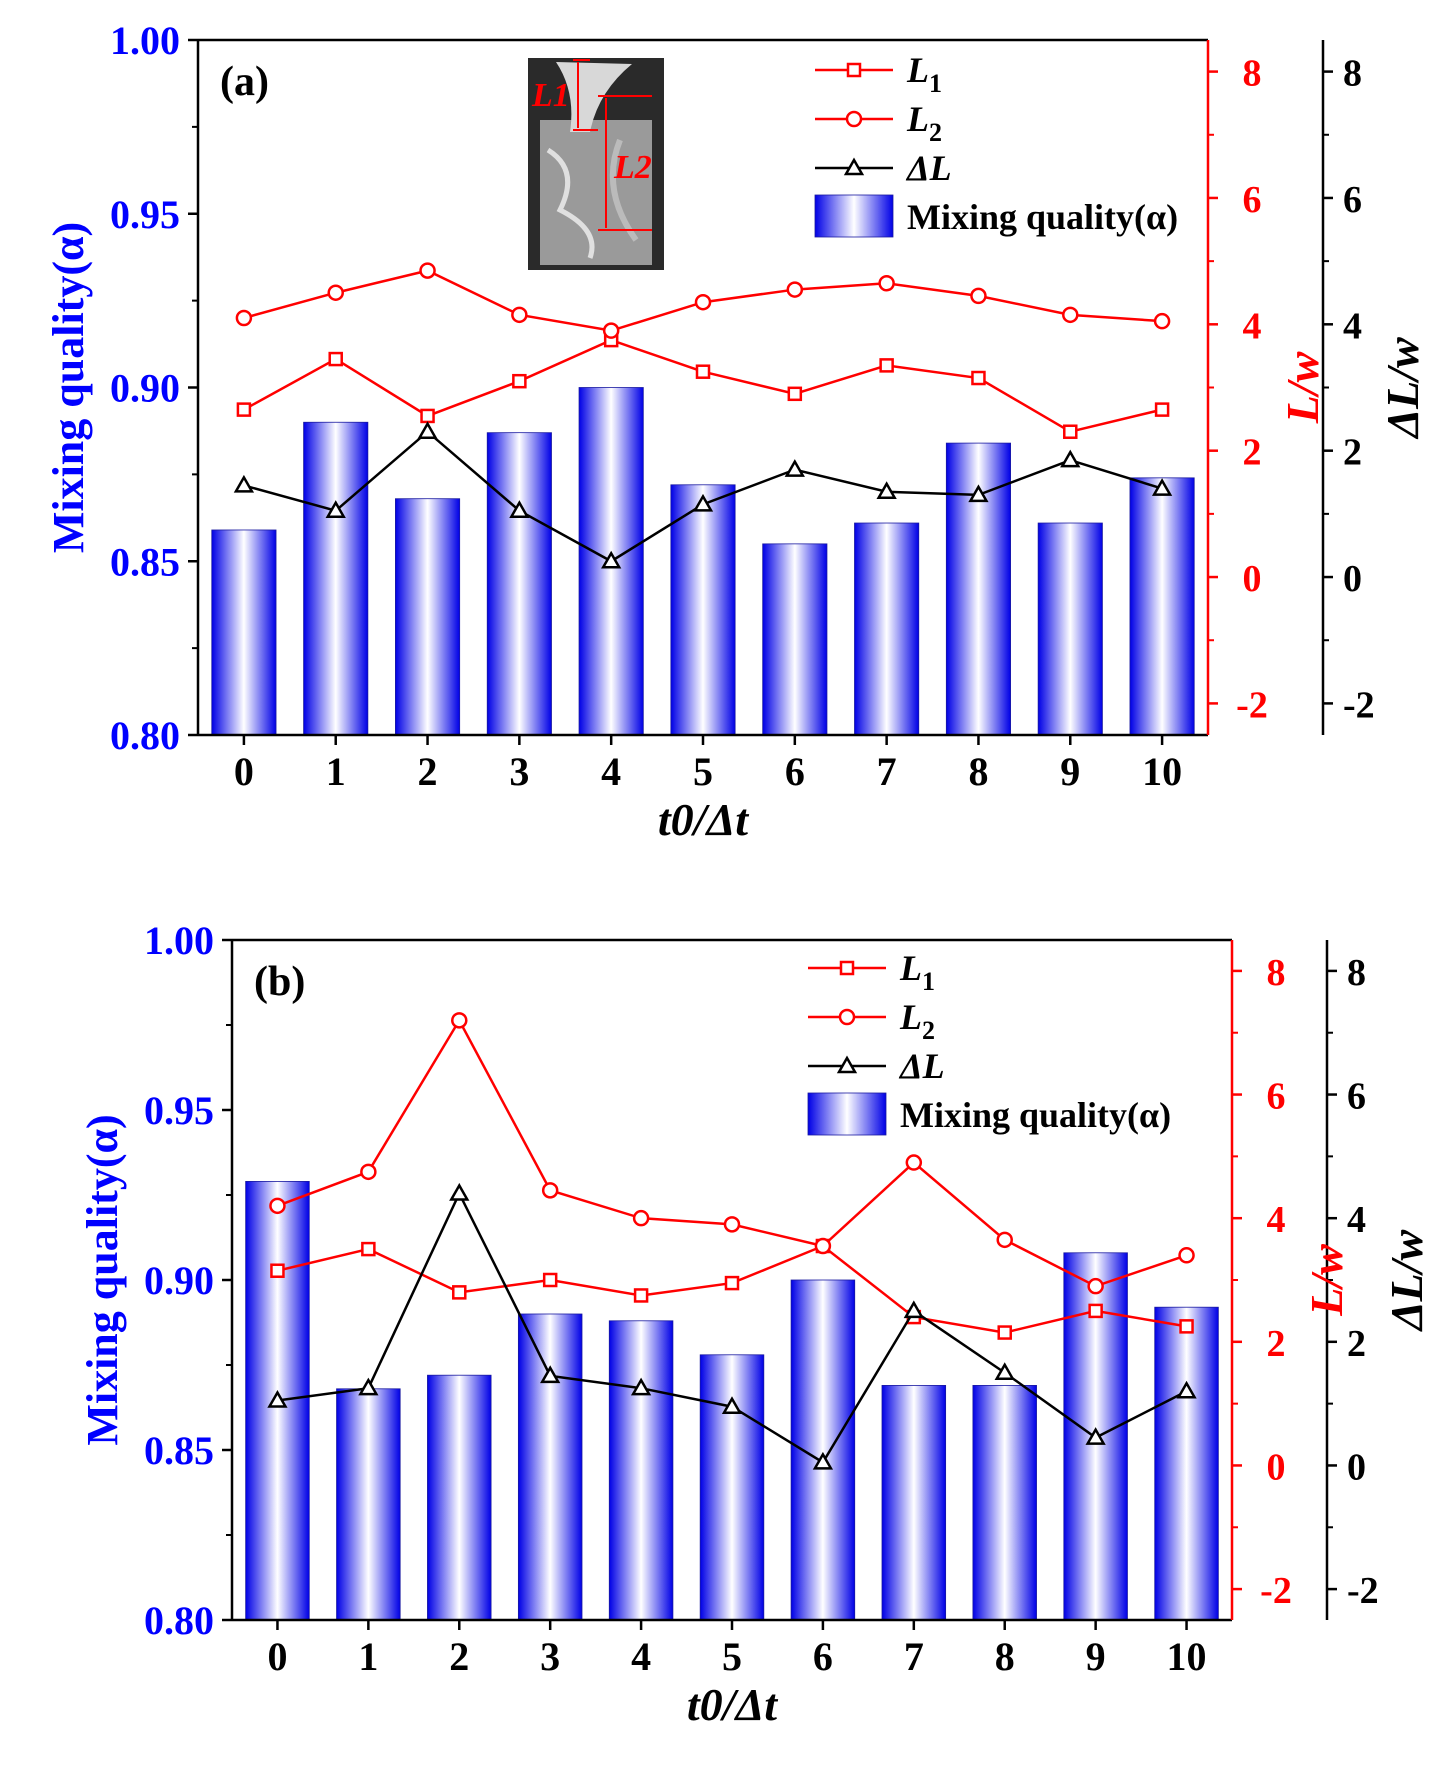  I want to click on far-y-axis-title: ΔL/w, so click(1406, 1280).